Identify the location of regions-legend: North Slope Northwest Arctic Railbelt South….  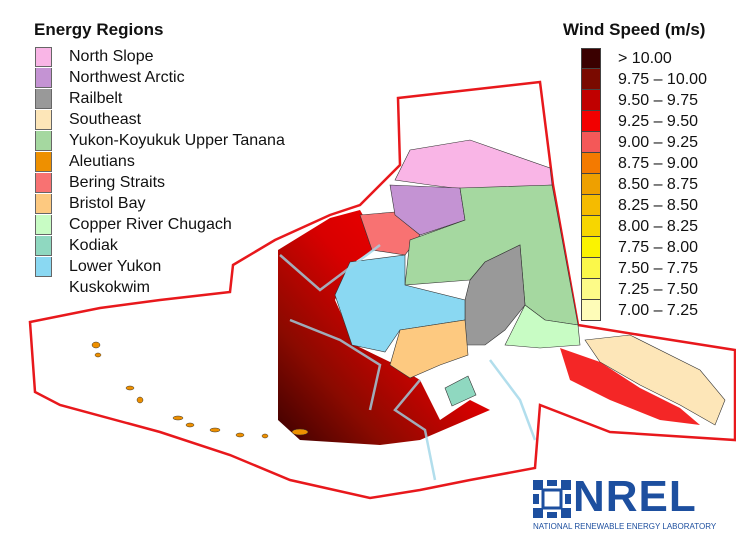
(160, 161).